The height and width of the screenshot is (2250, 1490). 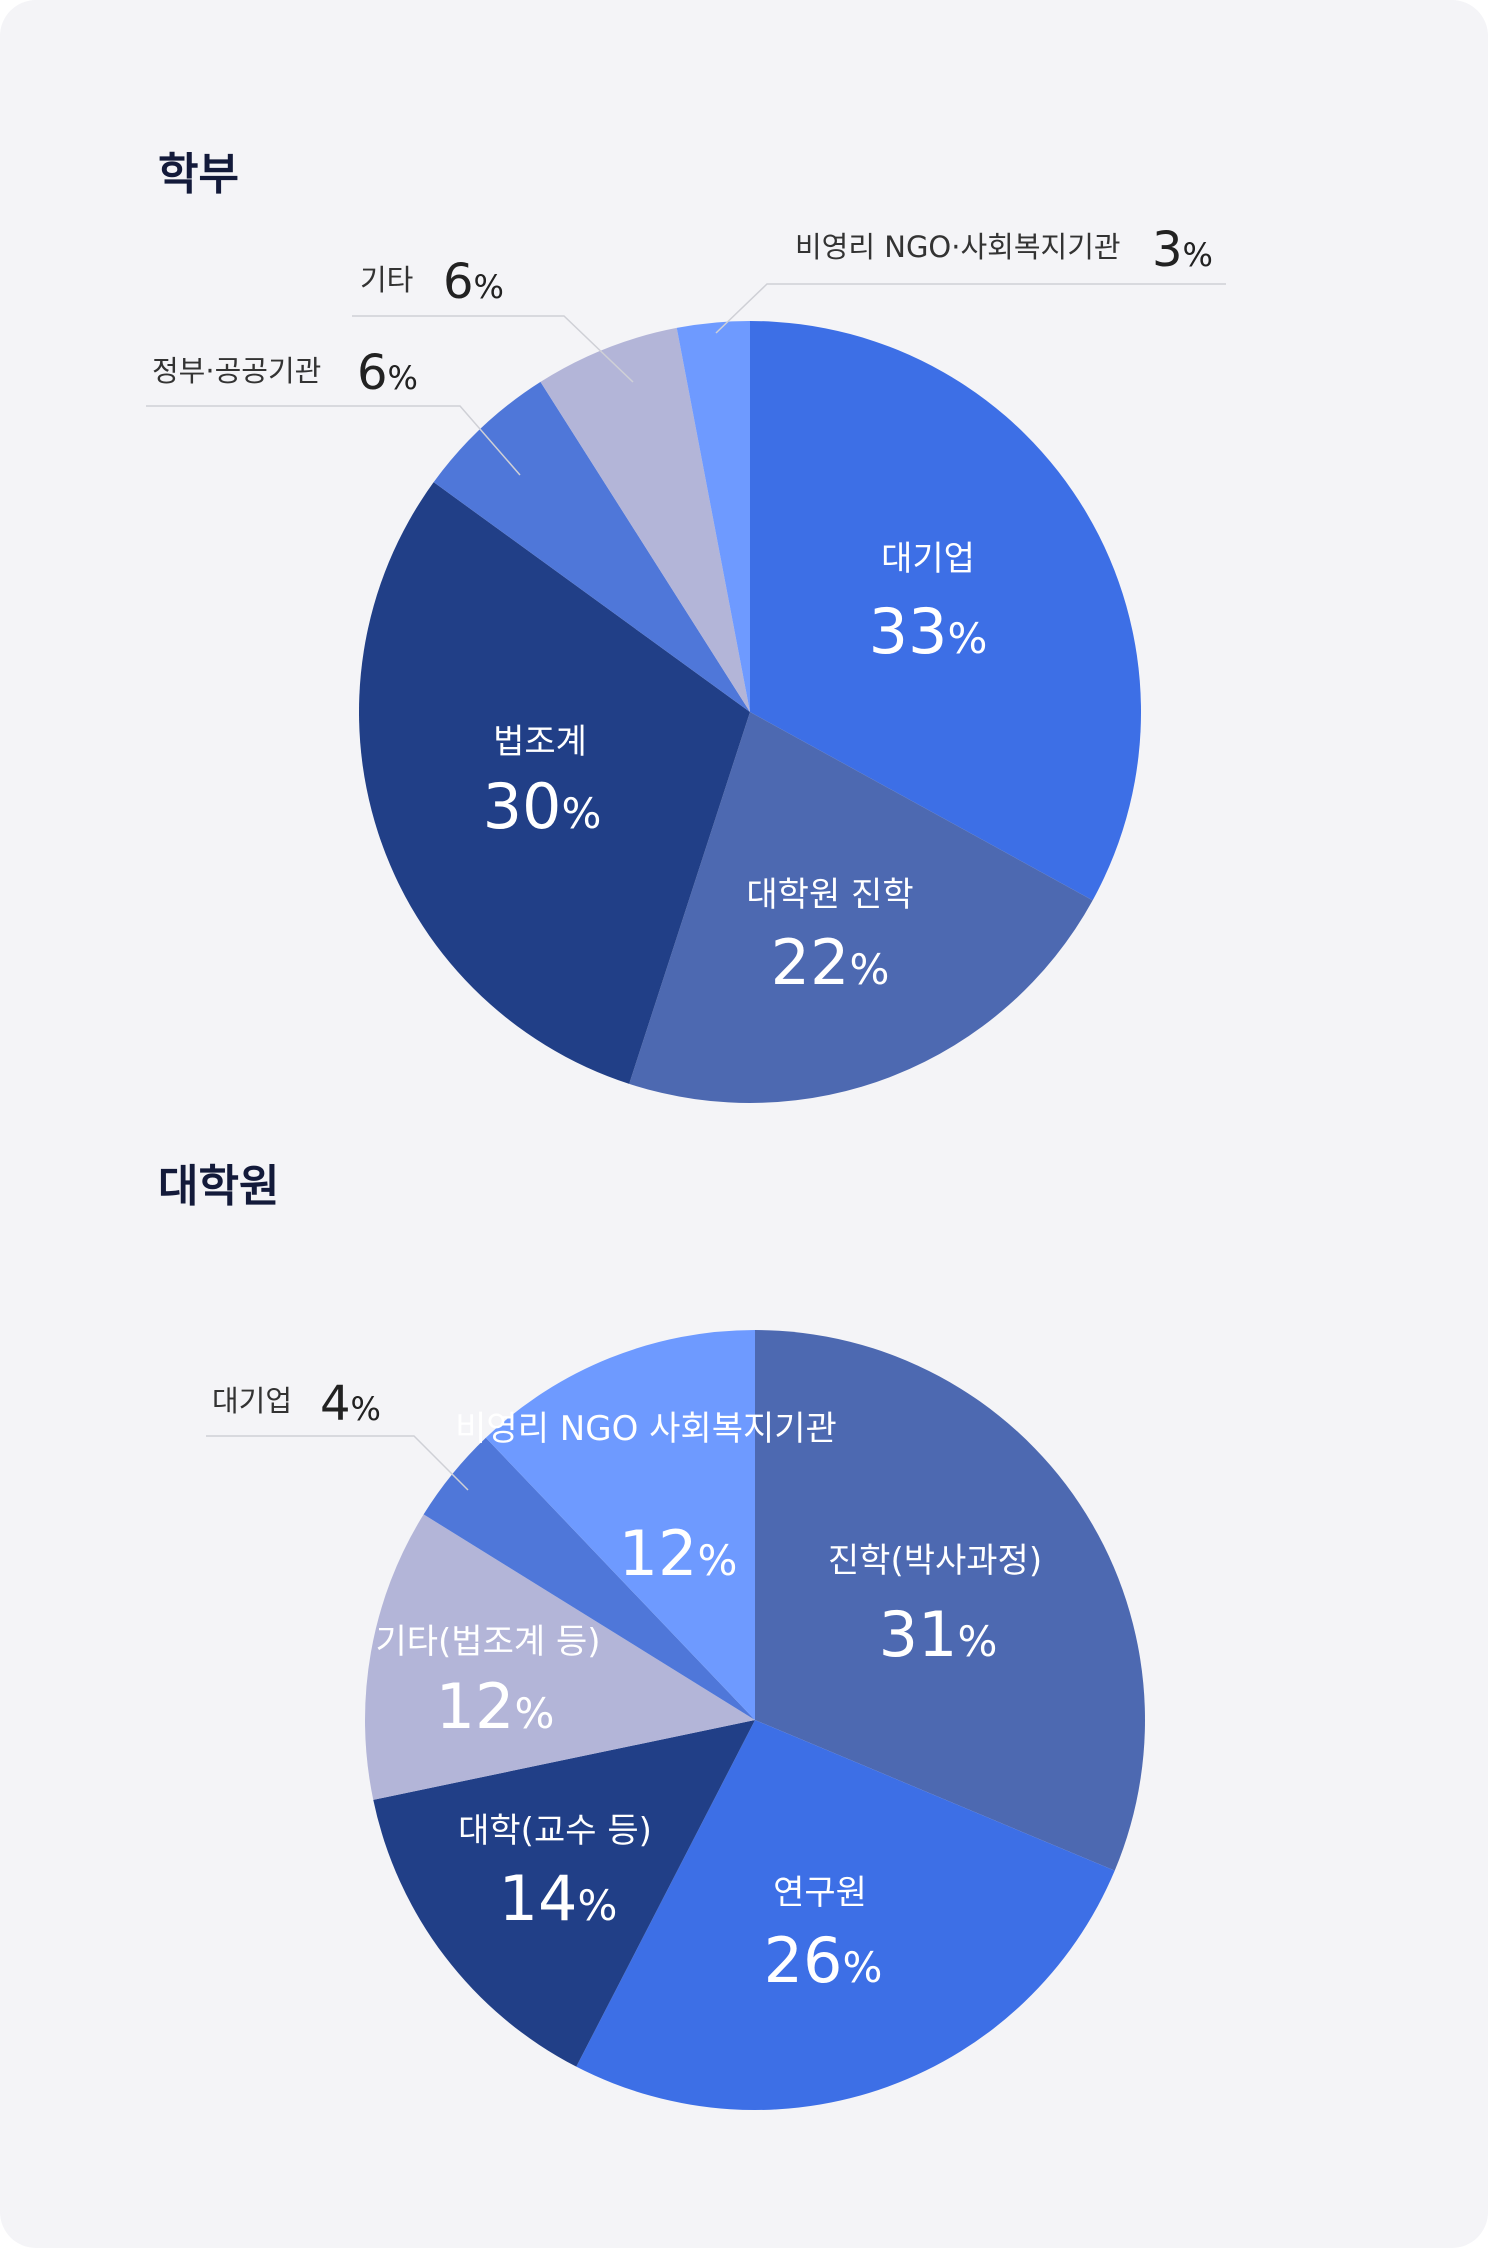 What do you see at coordinates (386, 280) in the screenshot?
I see `slice-label: 기타` at bounding box center [386, 280].